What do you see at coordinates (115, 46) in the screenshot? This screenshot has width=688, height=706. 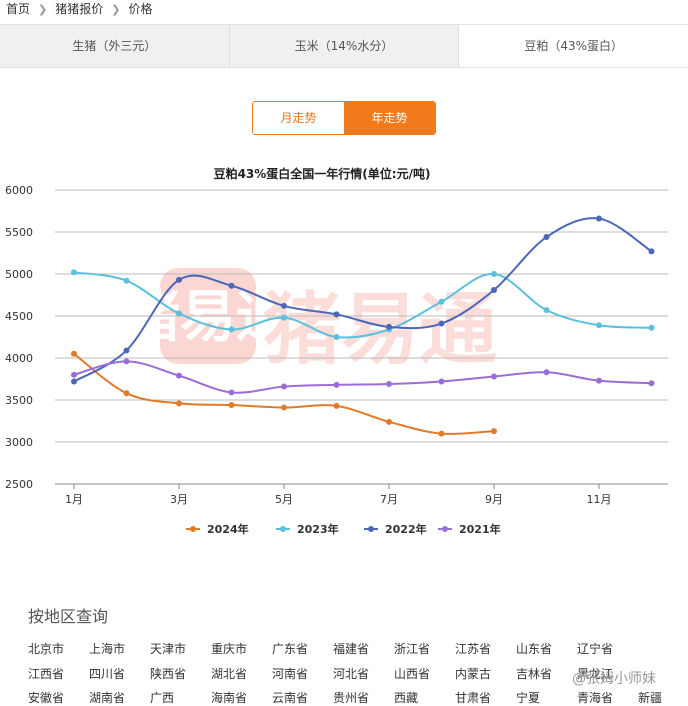 I see `tab-live-pig: 生猪（外三元）` at bounding box center [115, 46].